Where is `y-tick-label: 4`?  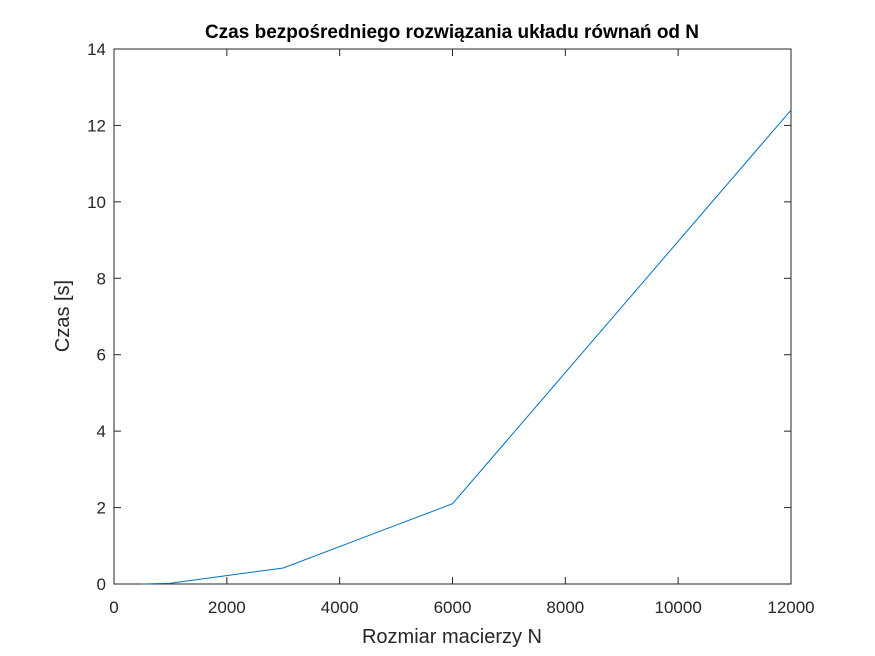 y-tick-label: 4 is located at coordinates (101, 431).